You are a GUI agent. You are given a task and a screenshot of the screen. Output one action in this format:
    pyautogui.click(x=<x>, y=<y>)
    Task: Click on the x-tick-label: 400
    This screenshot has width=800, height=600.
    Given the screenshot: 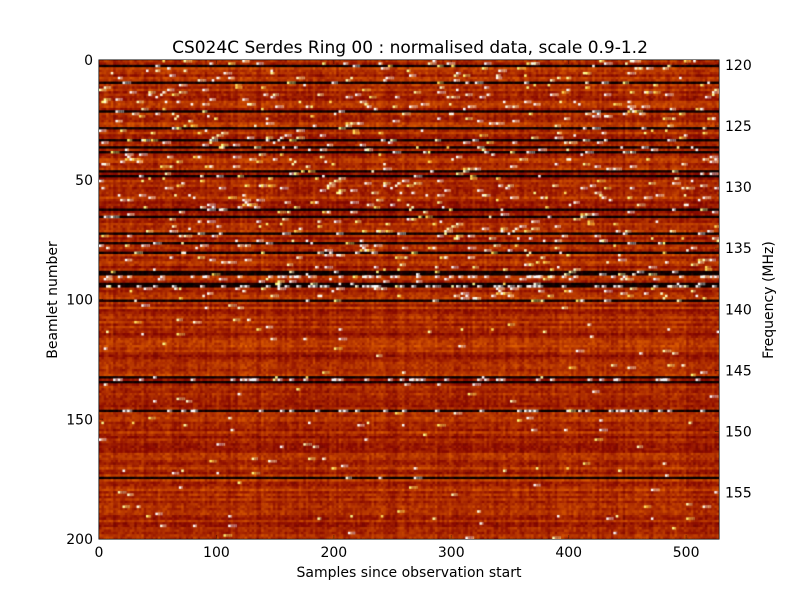 What is the action you would take?
    pyautogui.click(x=568, y=553)
    